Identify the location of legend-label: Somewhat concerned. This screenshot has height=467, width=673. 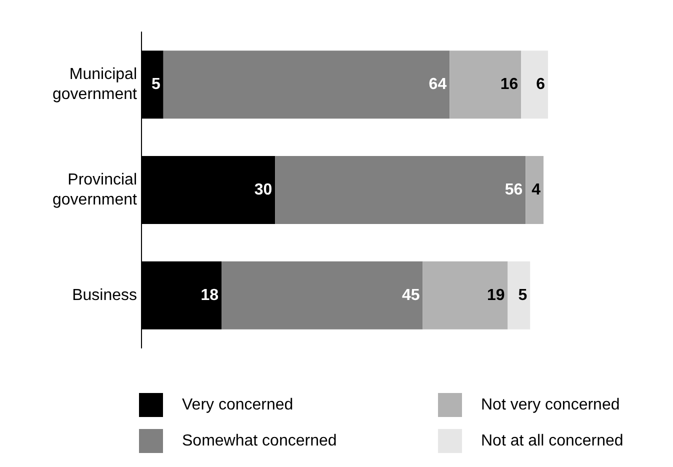
(259, 441).